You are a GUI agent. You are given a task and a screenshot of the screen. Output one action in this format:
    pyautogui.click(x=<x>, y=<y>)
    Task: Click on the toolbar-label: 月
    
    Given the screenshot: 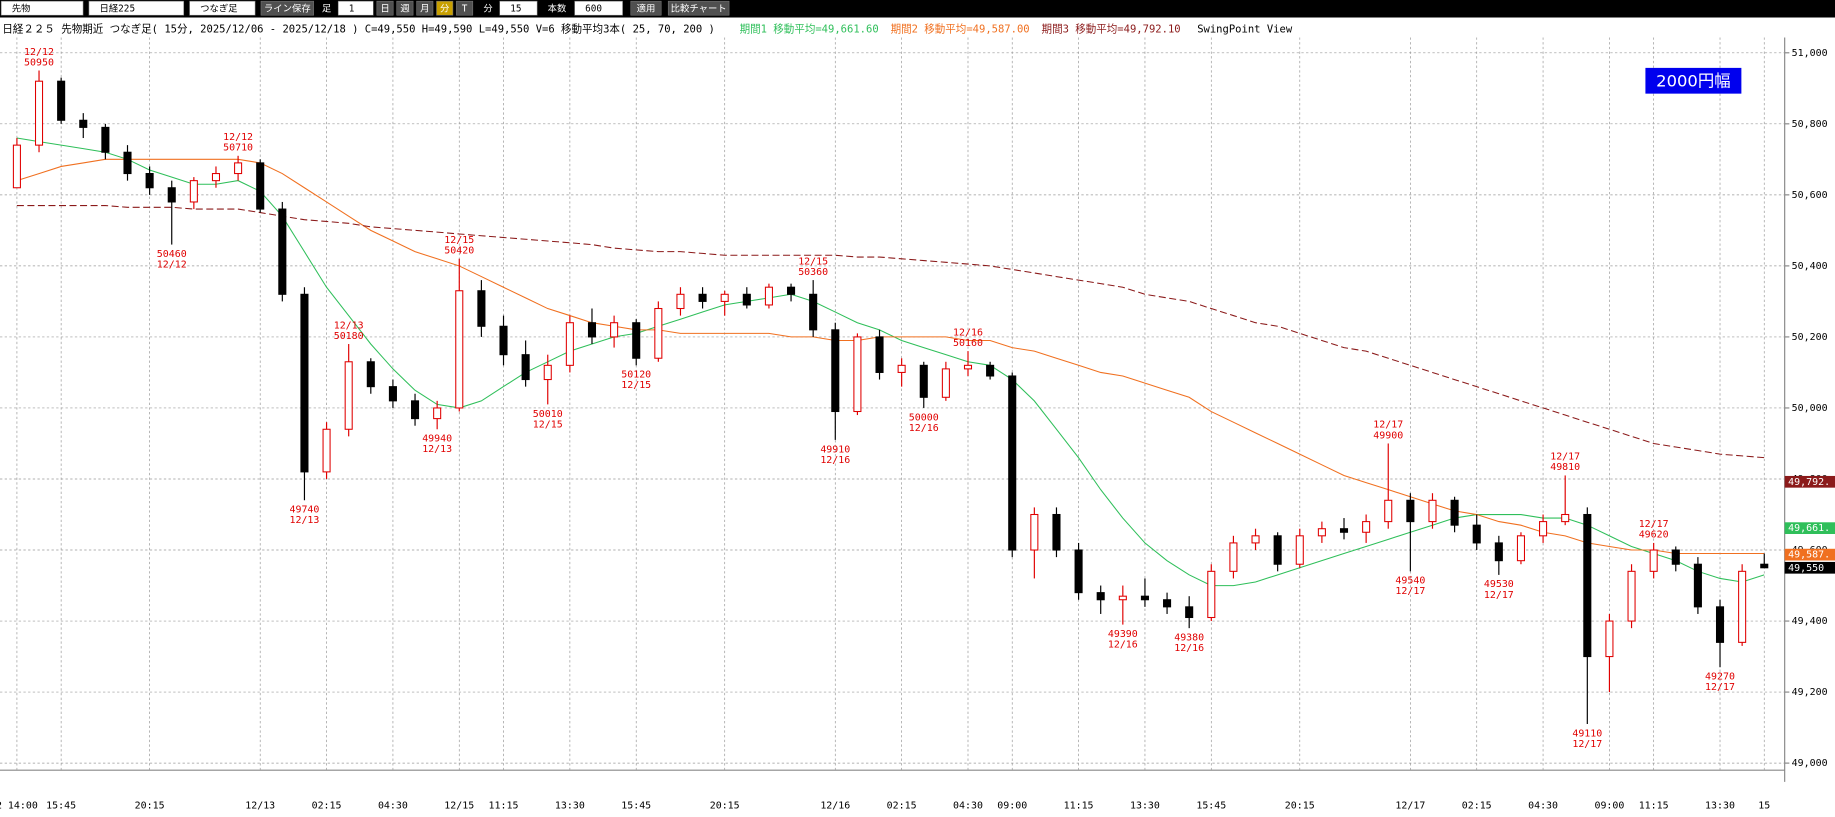 What is the action you would take?
    pyautogui.click(x=424, y=8)
    